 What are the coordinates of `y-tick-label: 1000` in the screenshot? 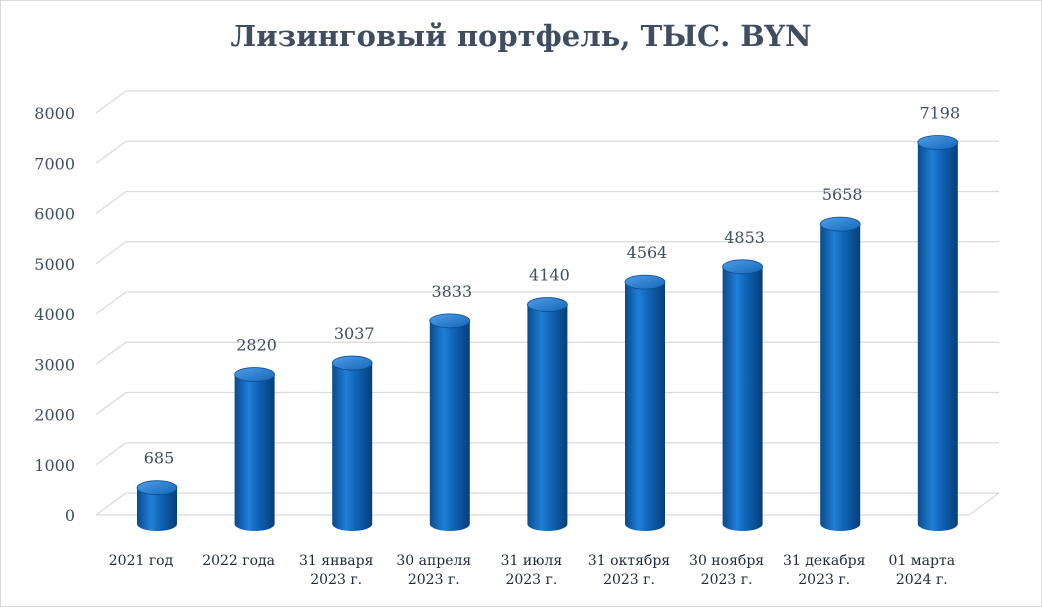 It's located at (54, 465).